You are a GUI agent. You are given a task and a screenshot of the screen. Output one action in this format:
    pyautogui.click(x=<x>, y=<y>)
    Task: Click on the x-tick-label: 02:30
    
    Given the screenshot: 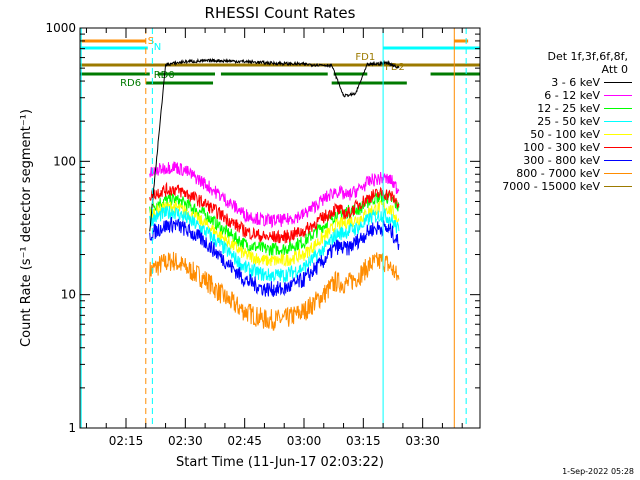 What is the action you would take?
    pyautogui.click(x=185, y=441)
    